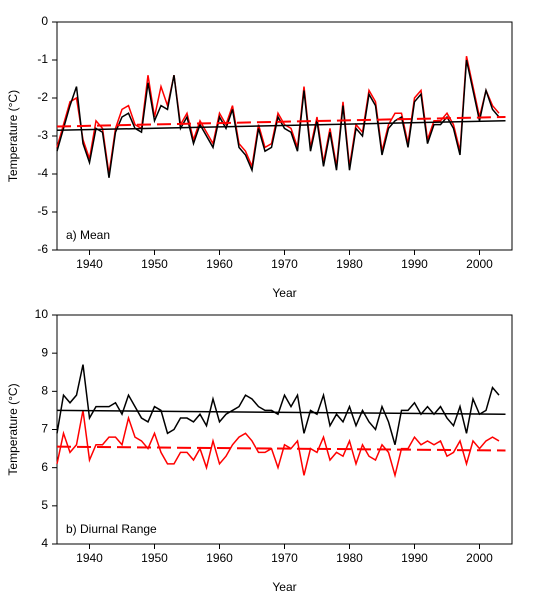 The image size is (538, 605). I want to click on y-tick-label: -1, so click(42, 59).